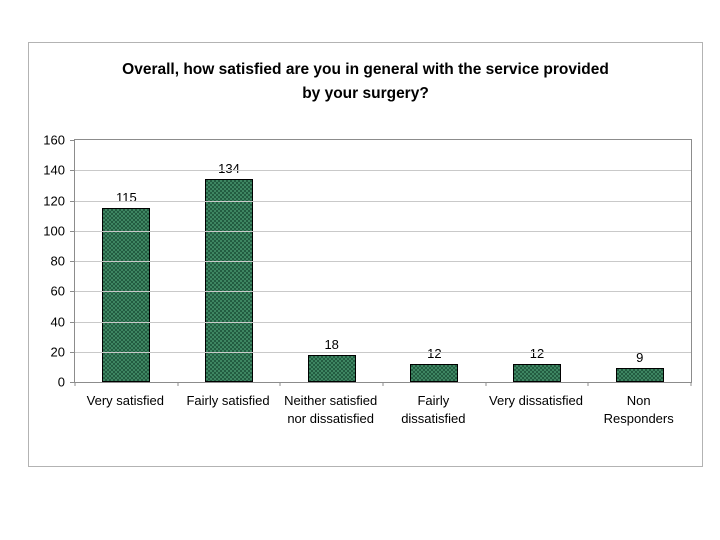 The image size is (720, 540). What do you see at coordinates (126, 286) in the screenshot?
I see `bar: 115` at bounding box center [126, 286].